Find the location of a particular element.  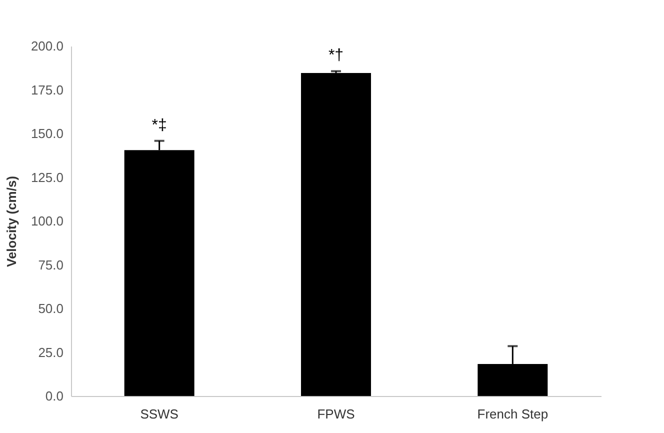

y-tick-label: 175.0 is located at coordinates (47, 90).